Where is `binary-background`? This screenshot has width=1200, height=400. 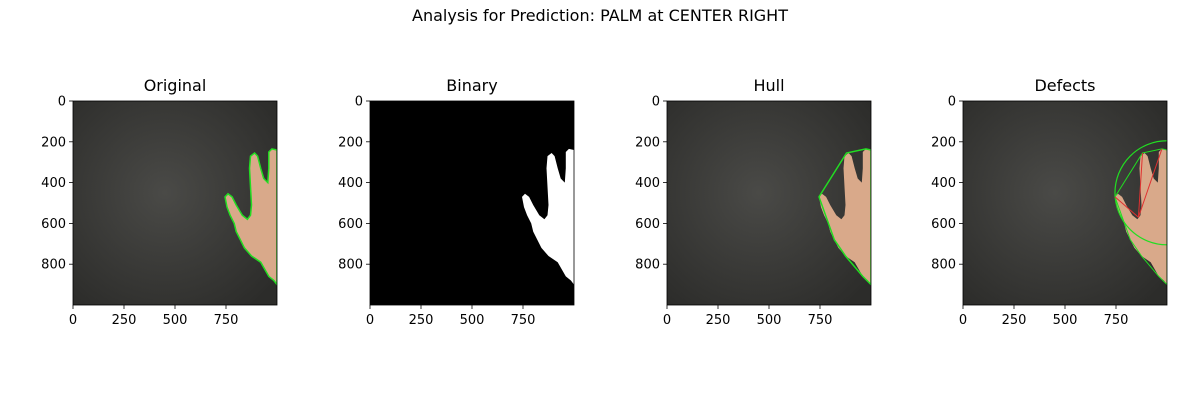
binary-background is located at coordinates (472, 203).